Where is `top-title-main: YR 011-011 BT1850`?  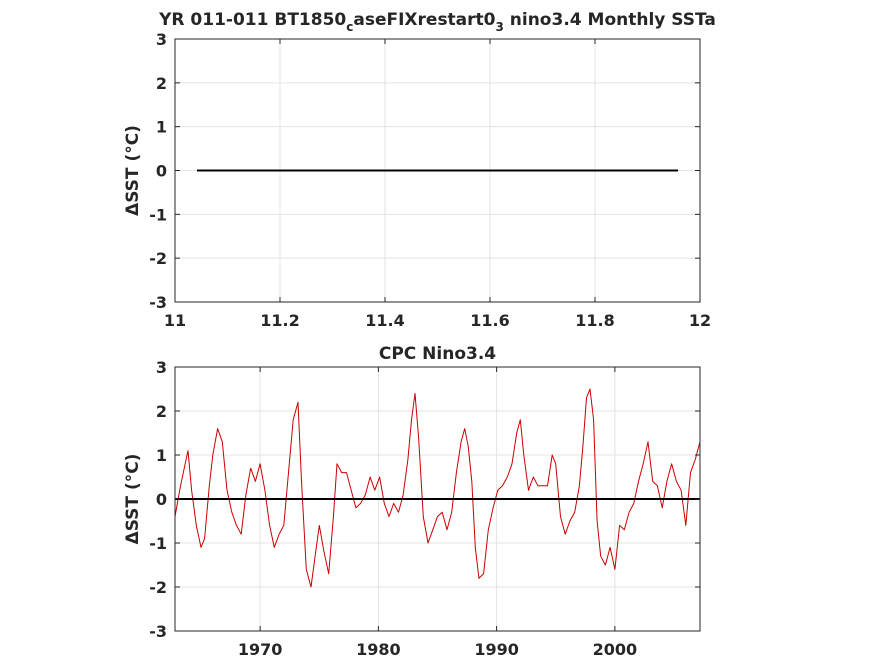 top-title-main: YR 011-011 BT1850 is located at coordinates (252, 20).